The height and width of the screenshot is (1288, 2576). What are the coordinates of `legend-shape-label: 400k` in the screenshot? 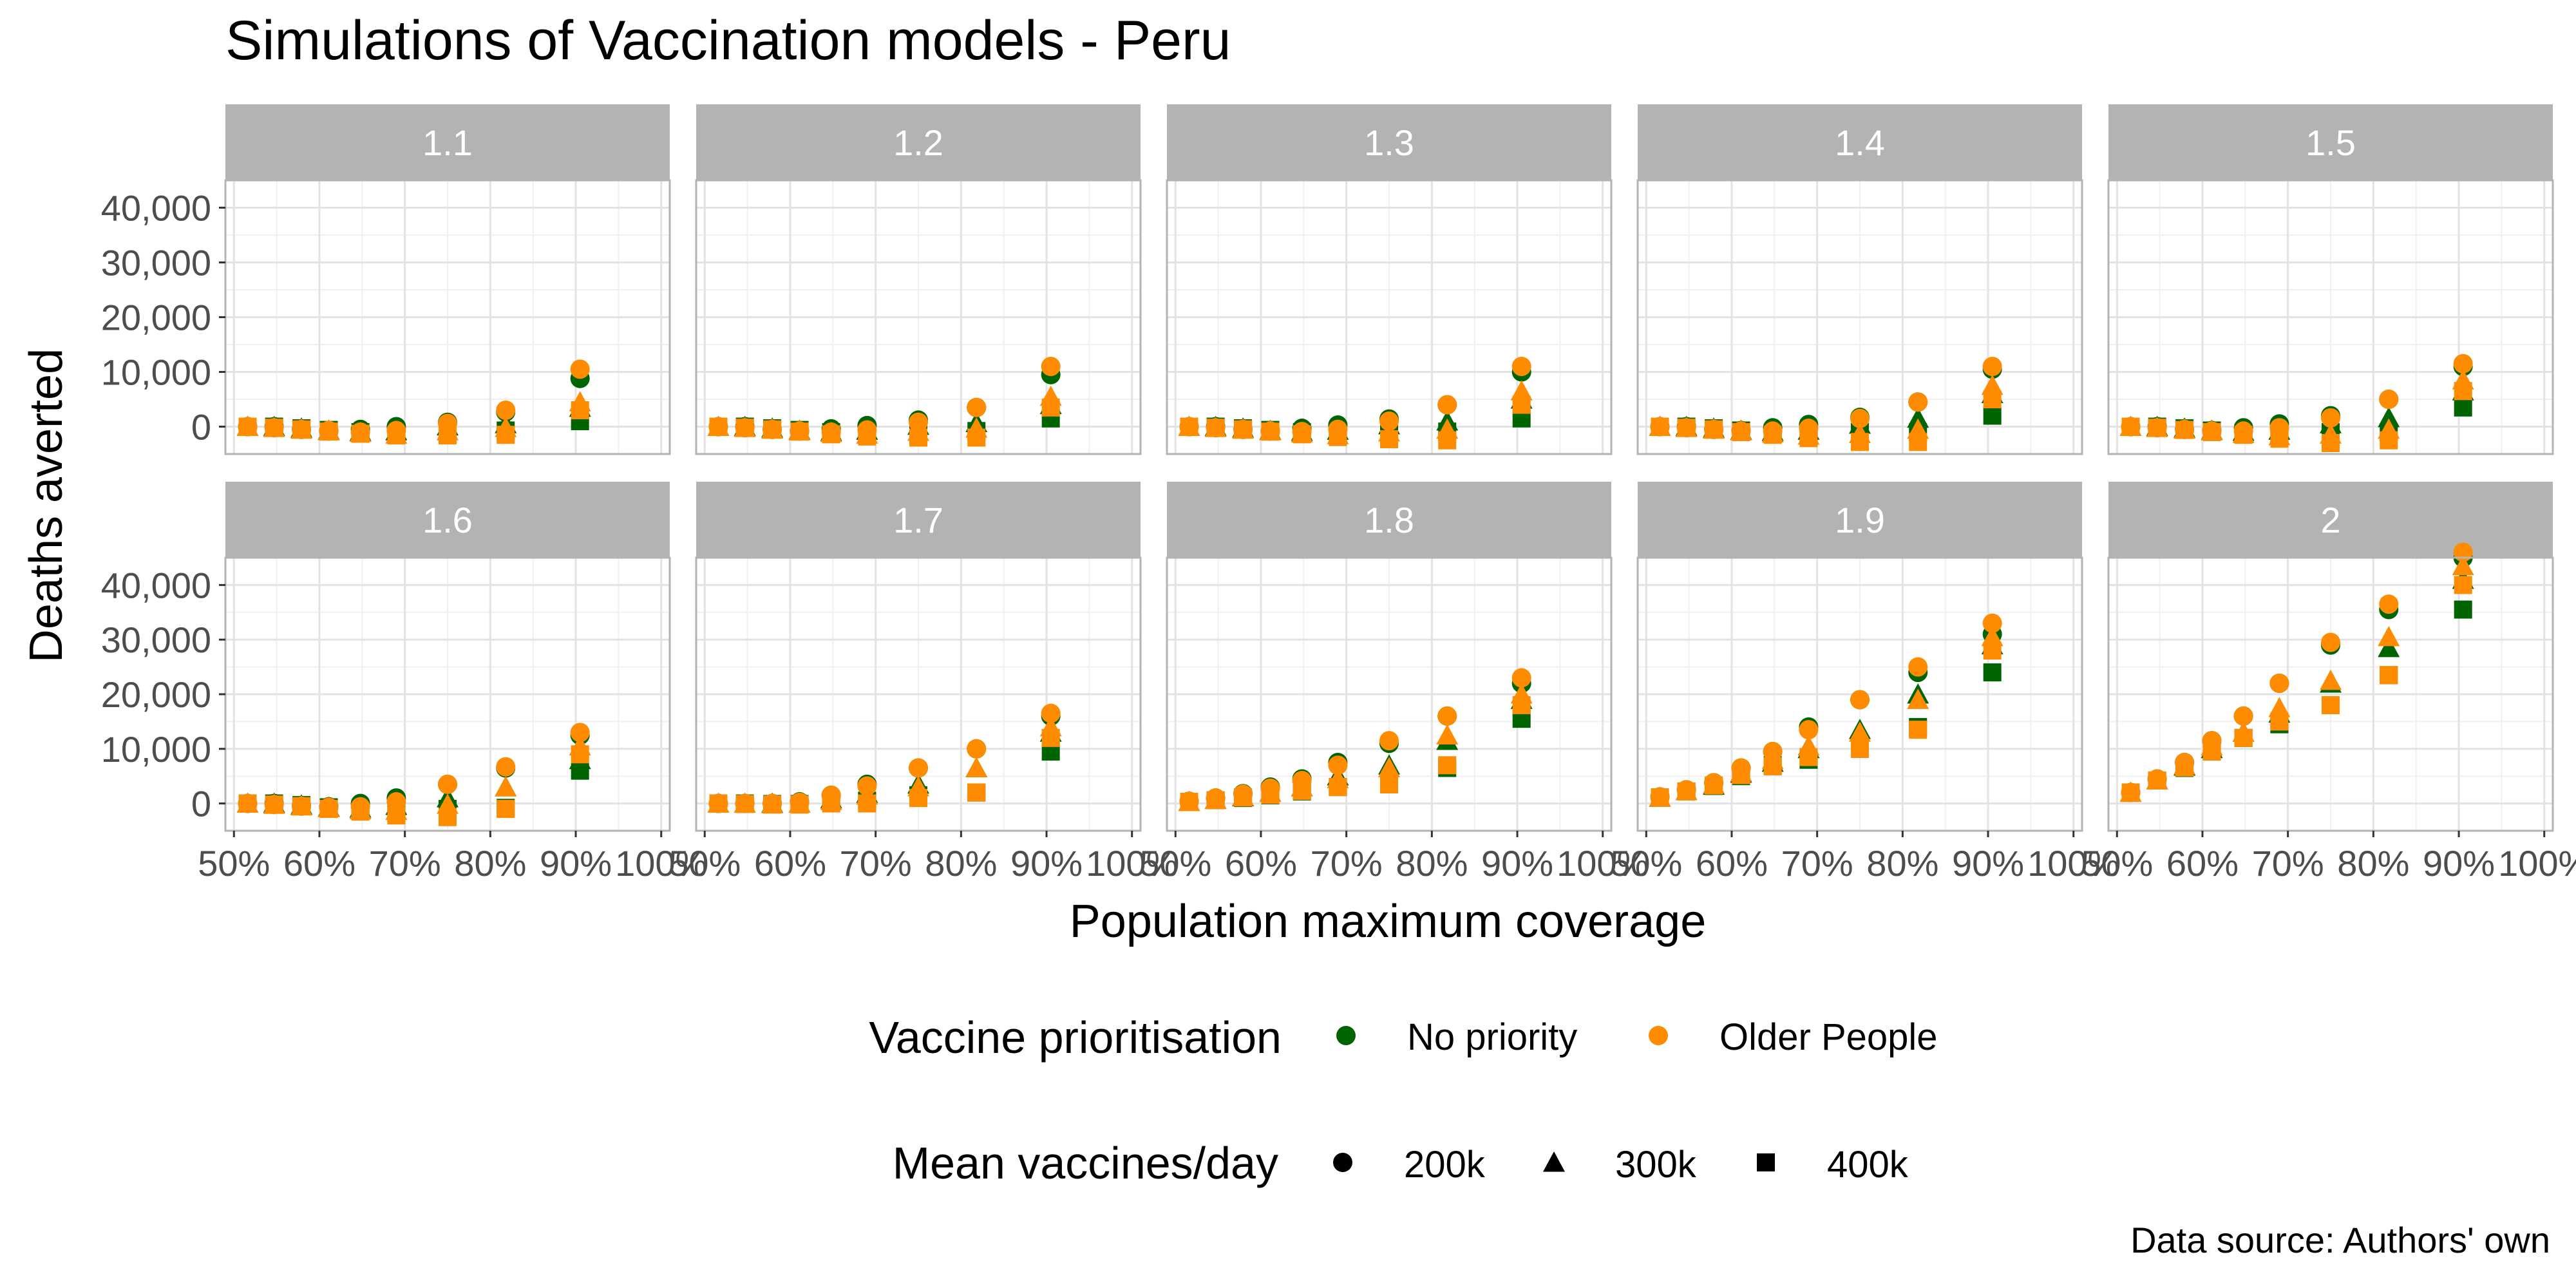 It's located at (1868, 1165).